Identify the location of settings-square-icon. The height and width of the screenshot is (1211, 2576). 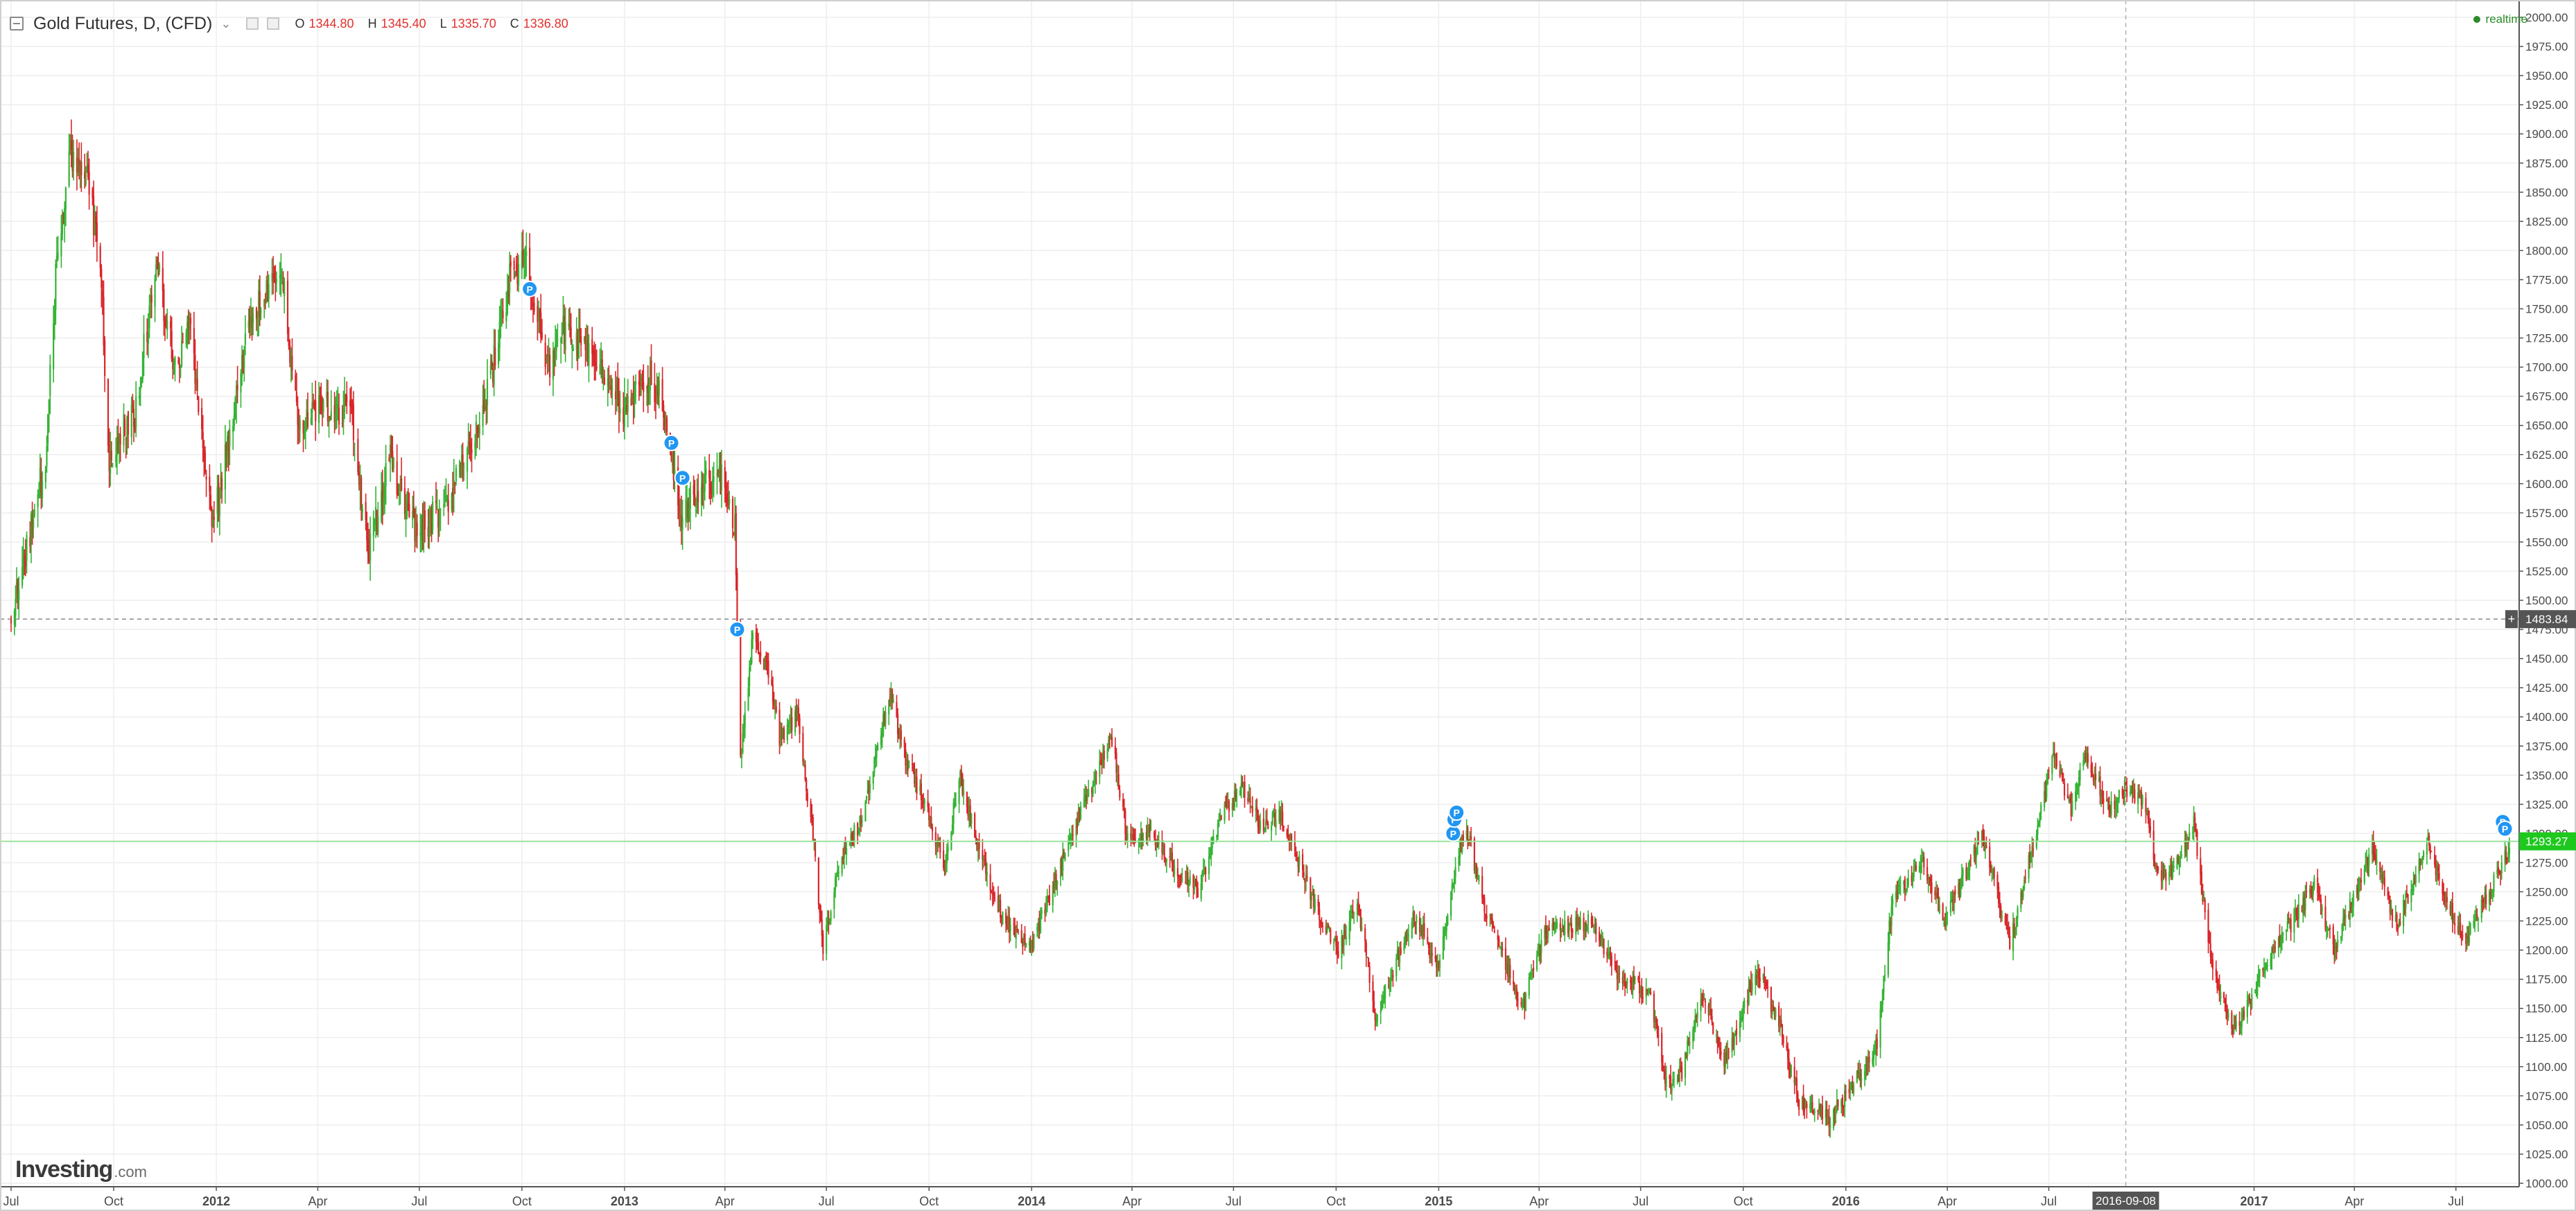
(252, 23).